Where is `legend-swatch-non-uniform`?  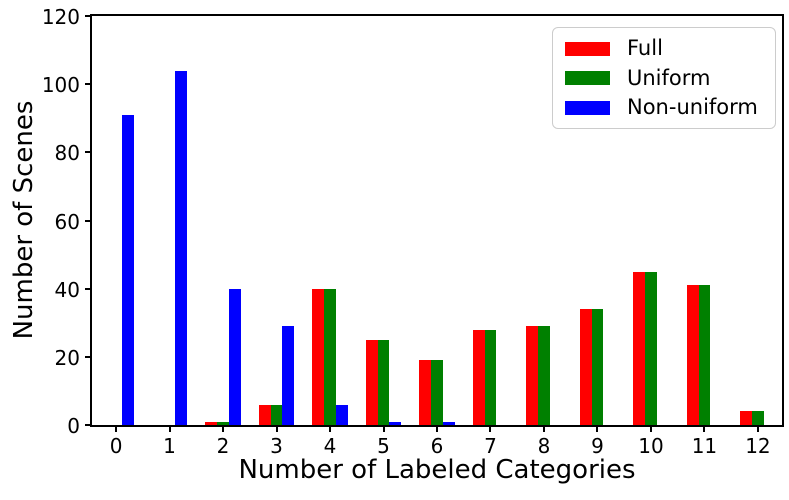 legend-swatch-non-uniform is located at coordinates (587, 107).